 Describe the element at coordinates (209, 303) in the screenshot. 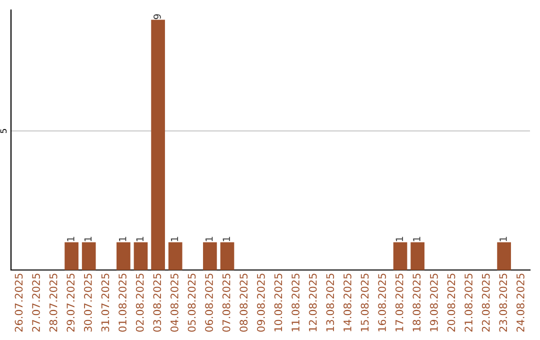

I see `x-tick-label: 06.08.2025` at that location.